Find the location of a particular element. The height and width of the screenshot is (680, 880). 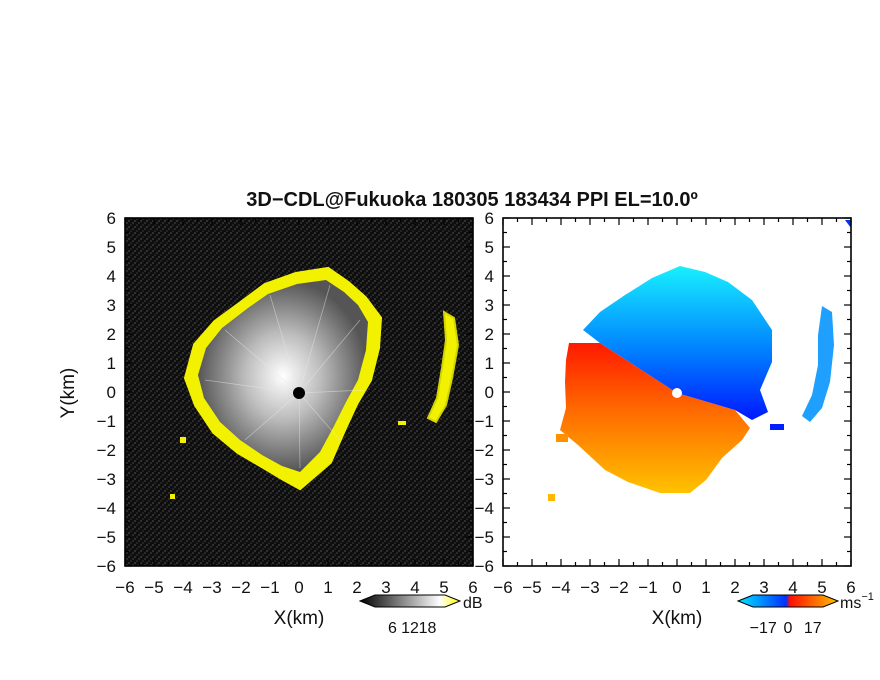

velocity-y-tick-labels: 6 5 4 3 2 1 0 −1 −2 −3 −4 −5 −6 is located at coordinates (484, 392).